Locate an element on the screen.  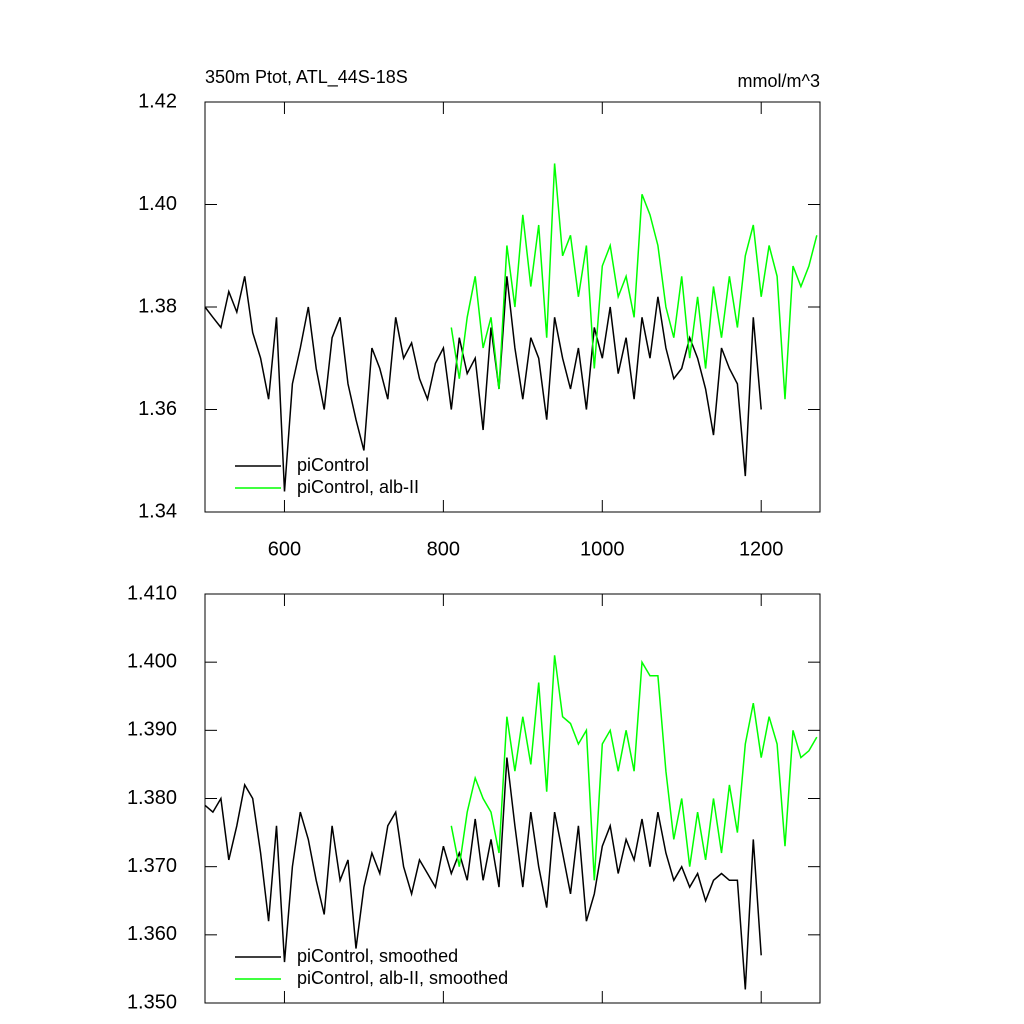
x-tick-label: 1000 is located at coordinates (602, 549).